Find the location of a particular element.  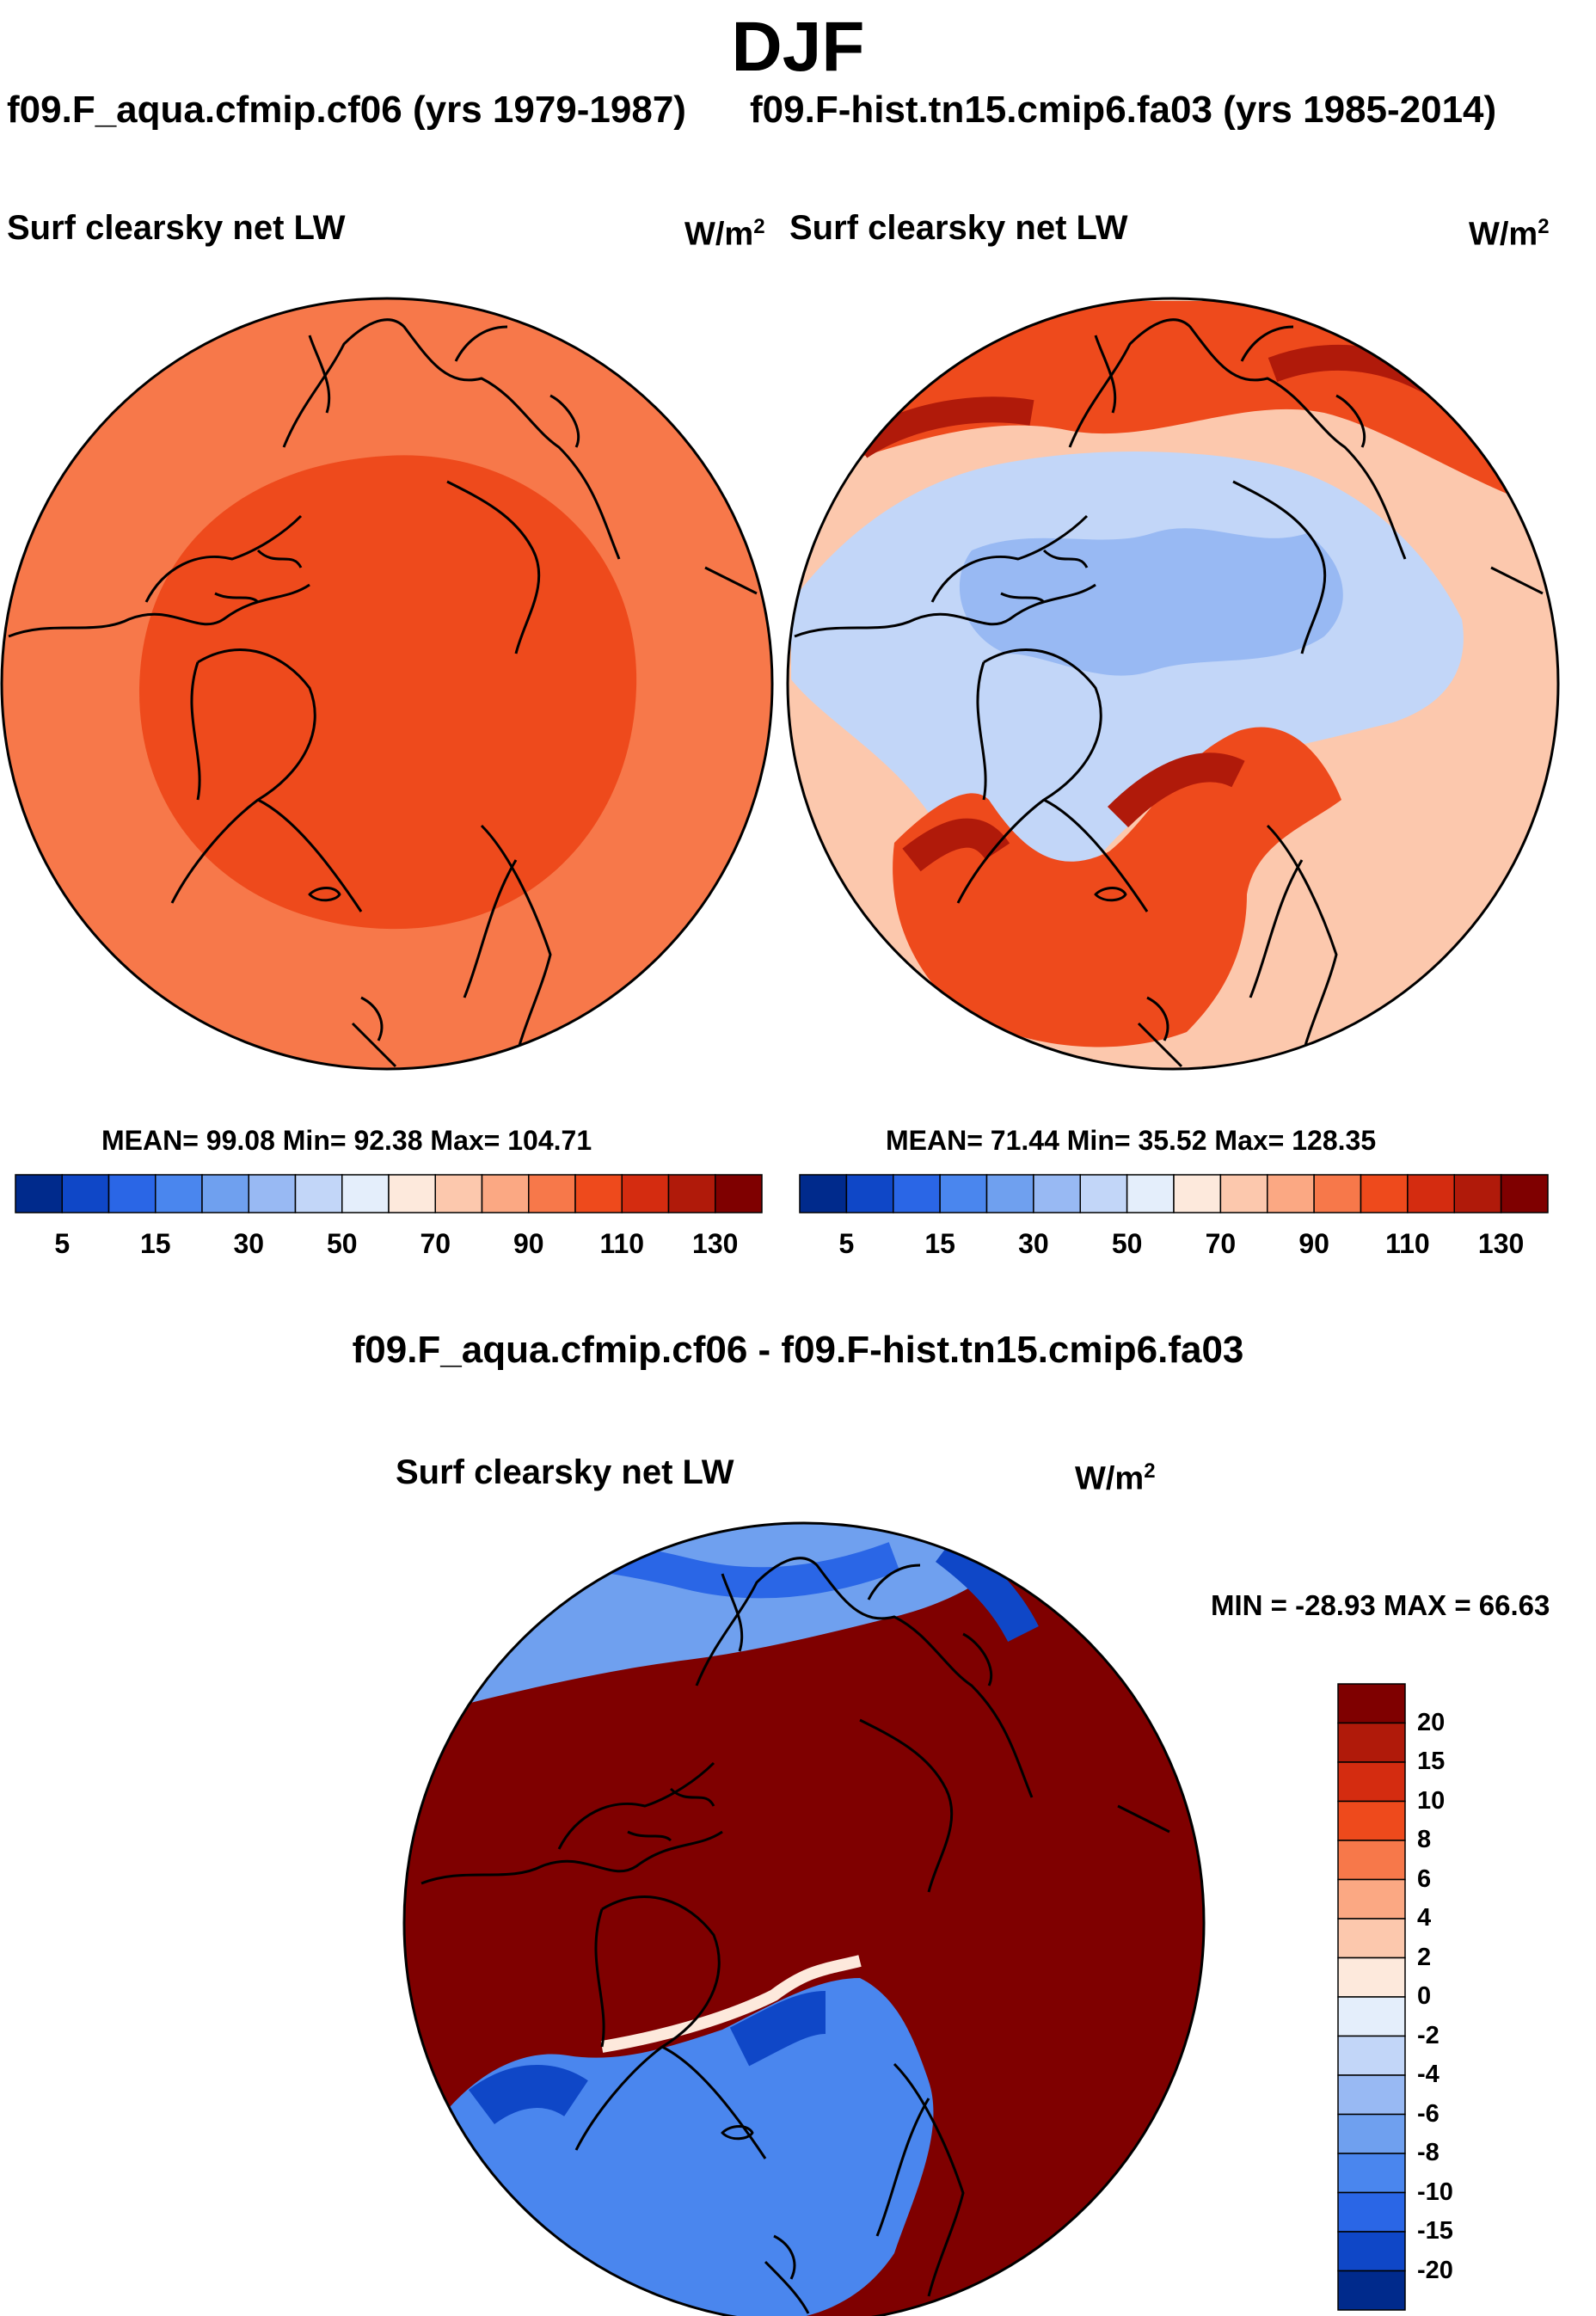

colorbar-tick-label: 2 is located at coordinates (1424, 1957).